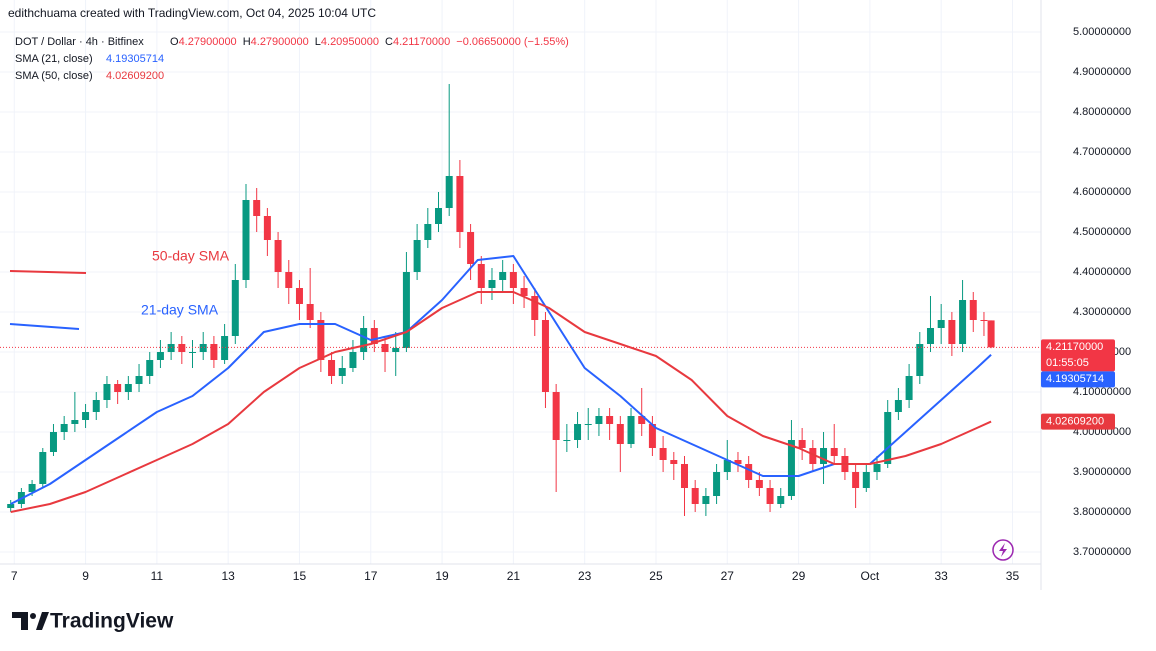 This screenshot has width=1156, height=651. I want to click on ohlc-value: 4.21170000, so click(421, 42).